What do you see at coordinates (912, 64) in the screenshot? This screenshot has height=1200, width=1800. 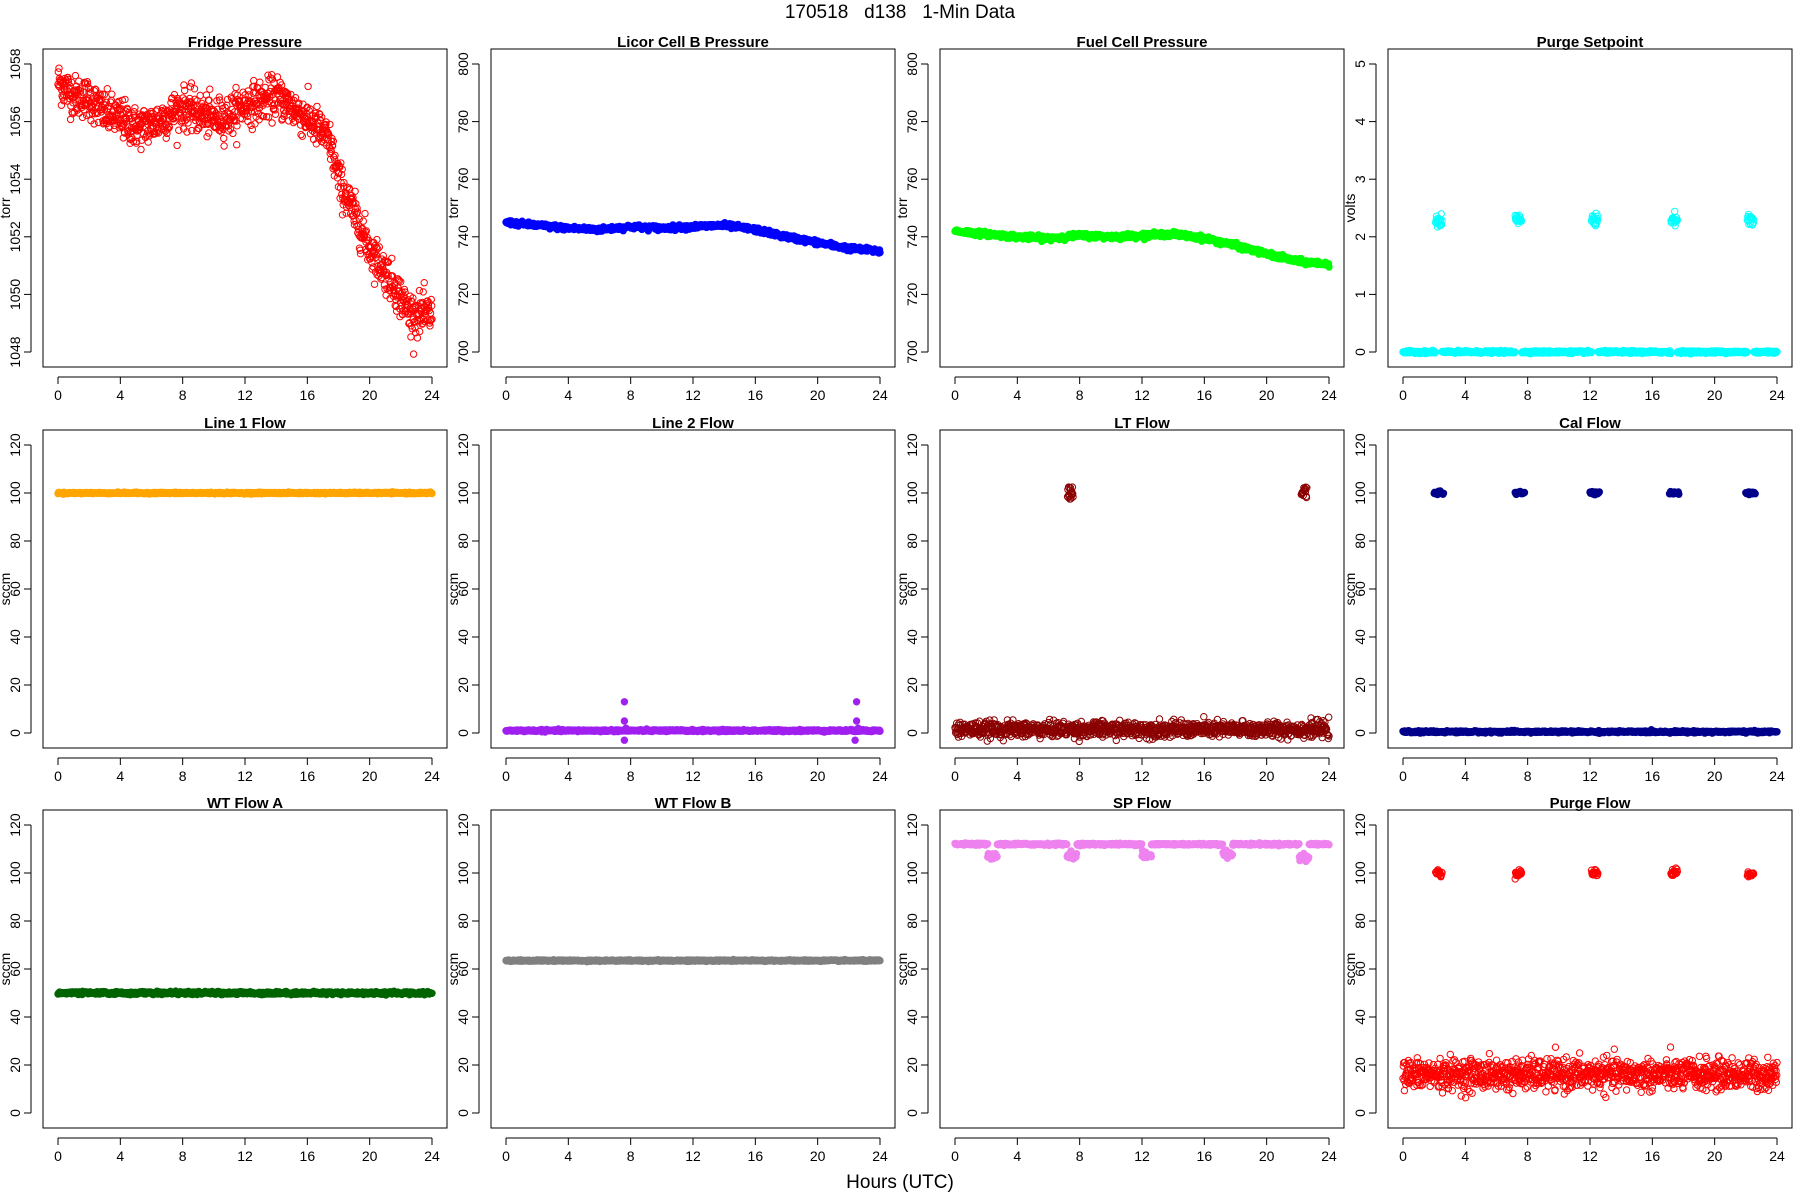 I see `y-tick-label: 800` at bounding box center [912, 64].